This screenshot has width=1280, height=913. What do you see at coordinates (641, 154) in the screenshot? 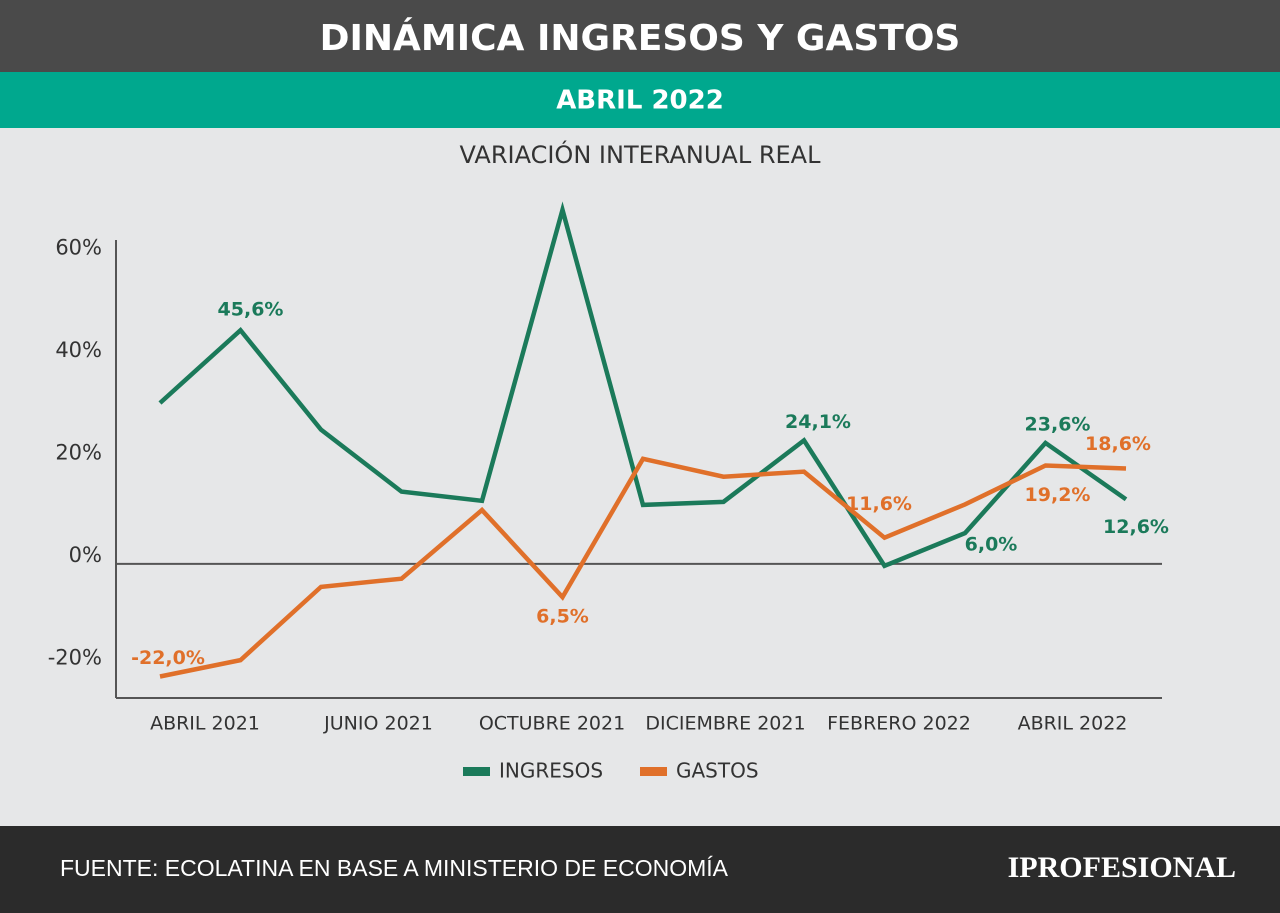
I see `axis-title: VARIACIÓN INTERANUAL REAL` at bounding box center [641, 154].